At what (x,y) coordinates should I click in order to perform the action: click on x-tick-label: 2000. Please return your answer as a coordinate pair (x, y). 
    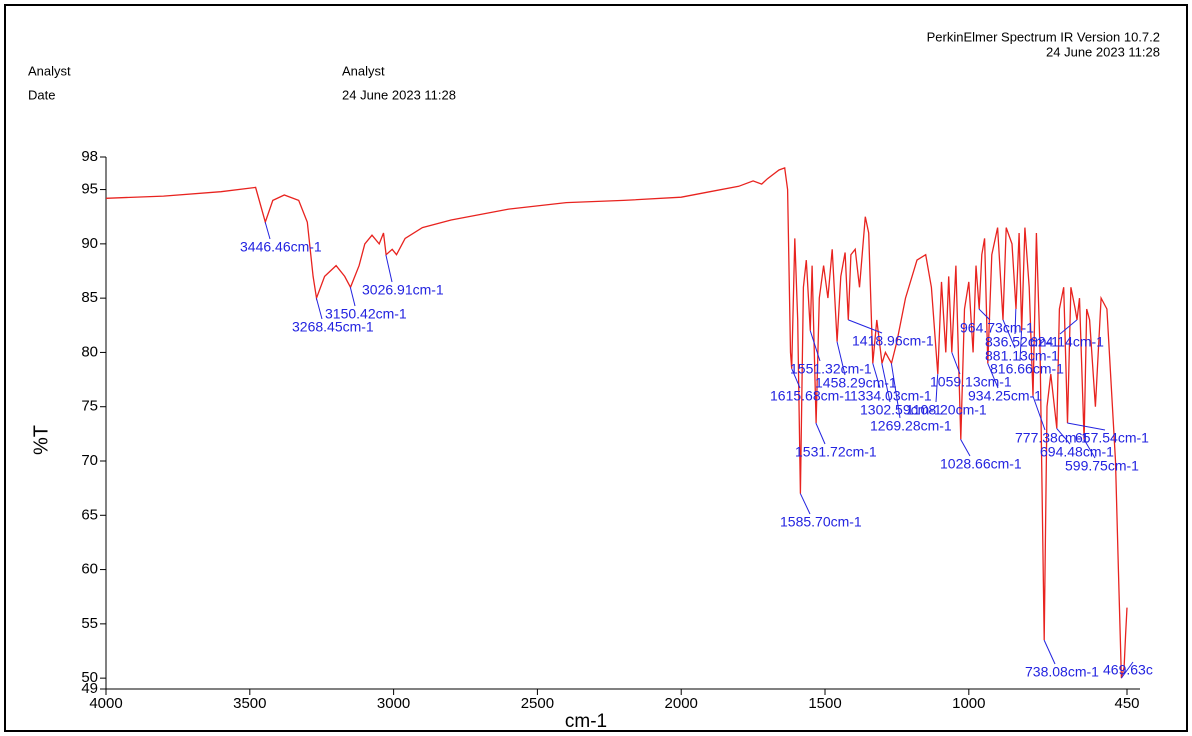
    Looking at the image, I should click on (681, 703).